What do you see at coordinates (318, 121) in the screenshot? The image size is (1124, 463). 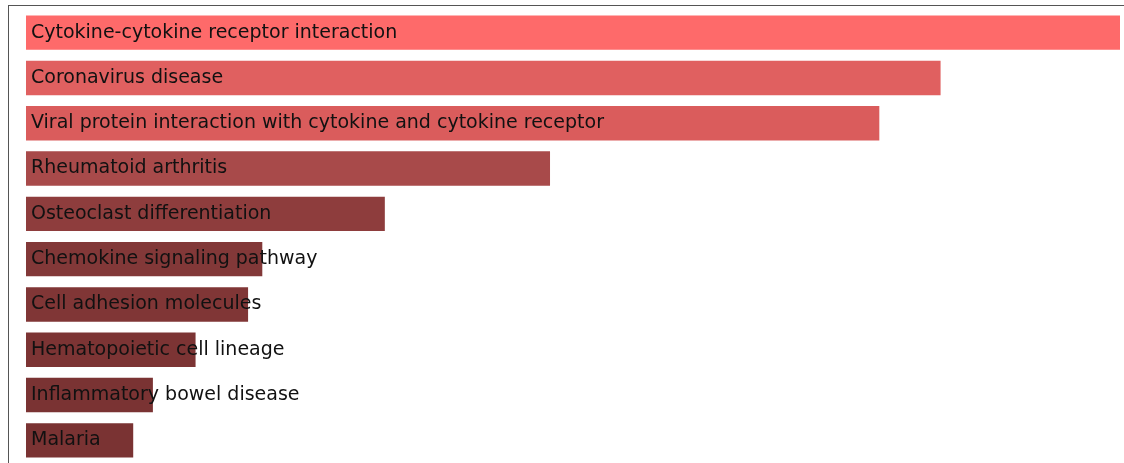 I see `y-tick-label: Viral protein interaction with cytokine and cytokine receptor` at bounding box center [318, 121].